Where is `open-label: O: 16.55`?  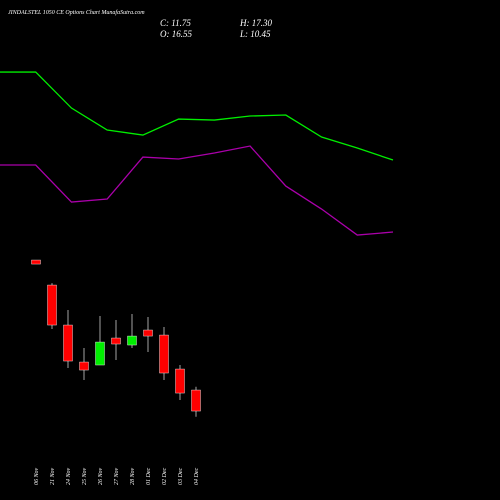
open-label: O: 16.55 is located at coordinates (176, 34).